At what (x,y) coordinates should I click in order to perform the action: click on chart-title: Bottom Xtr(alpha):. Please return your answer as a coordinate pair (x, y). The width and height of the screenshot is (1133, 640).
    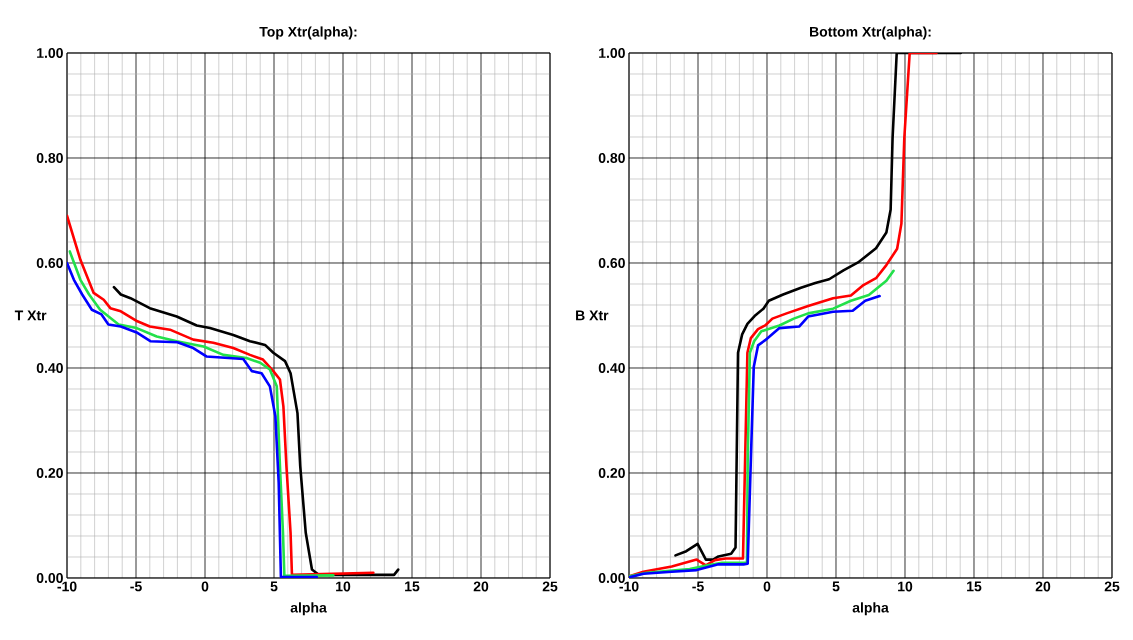
    Looking at the image, I should click on (870, 33).